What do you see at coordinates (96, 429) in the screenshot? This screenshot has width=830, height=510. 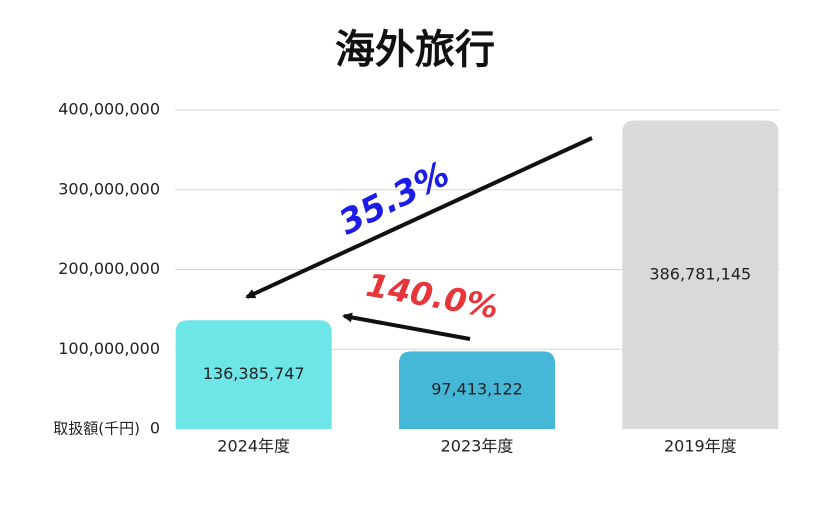 I see `y-axis-label: 取扱額(千円)` at bounding box center [96, 429].